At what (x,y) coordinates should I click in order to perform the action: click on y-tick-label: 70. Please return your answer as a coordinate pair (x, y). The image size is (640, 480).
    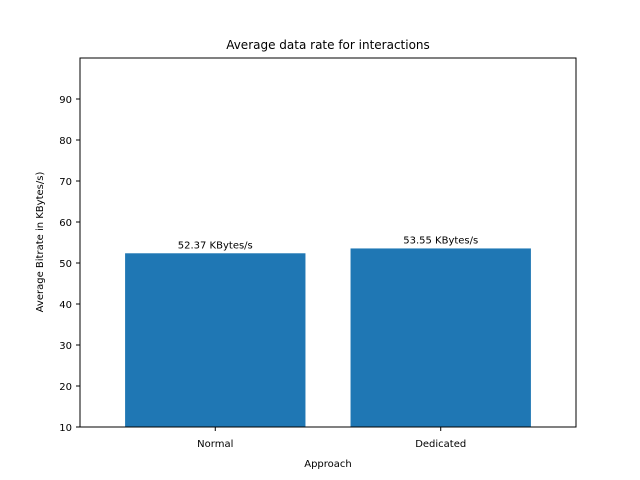
    Looking at the image, I should click on (65, 182).